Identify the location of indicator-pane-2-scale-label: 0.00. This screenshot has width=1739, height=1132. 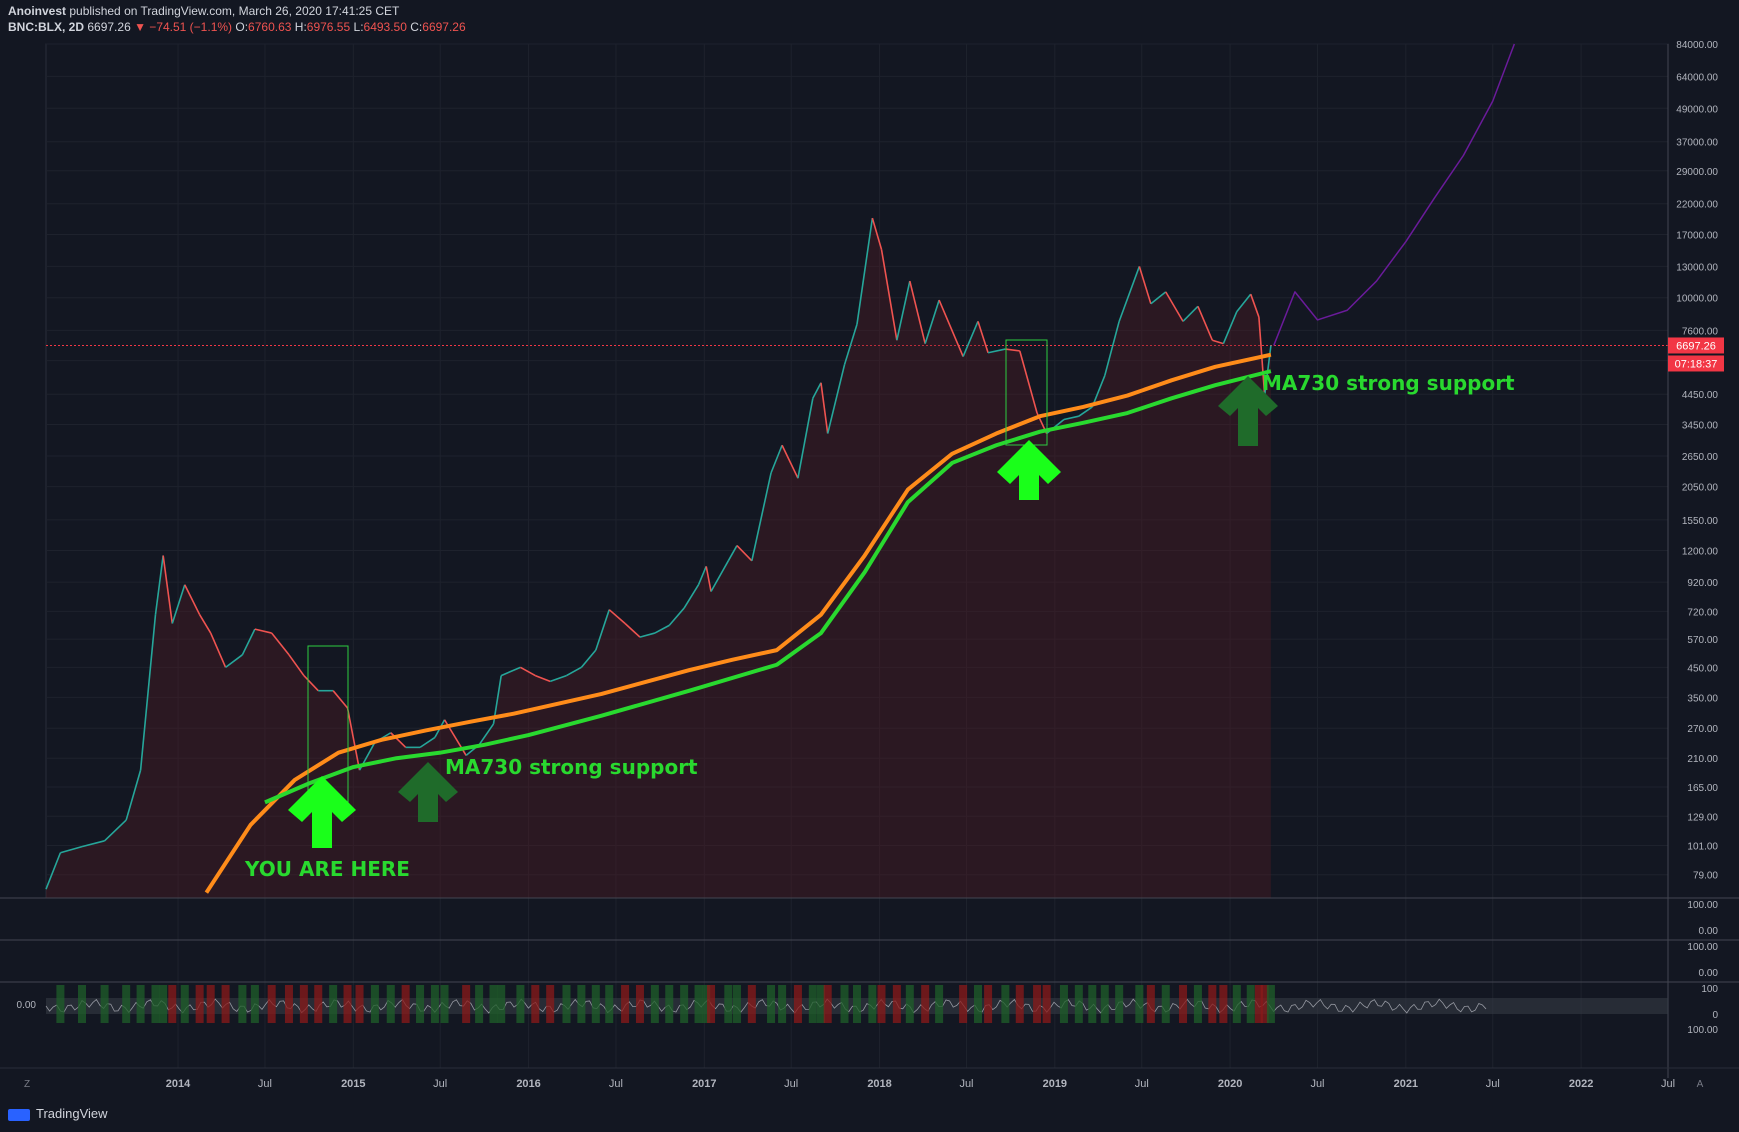
(1709, 973).